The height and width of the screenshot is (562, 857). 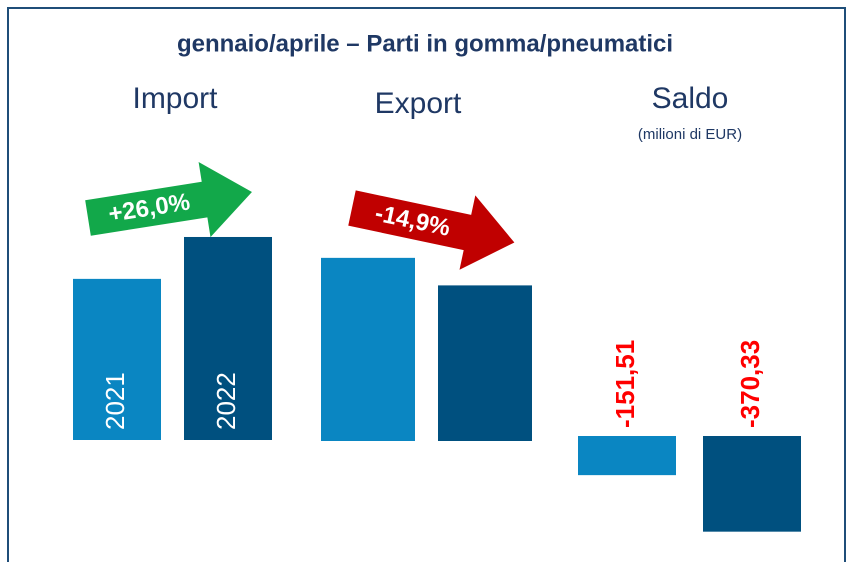 What do you see at coordinates (690, 134) in the screenshot?
I see `panel-subtitle: (milioni di EUR)` at bounding box center [690, 134].